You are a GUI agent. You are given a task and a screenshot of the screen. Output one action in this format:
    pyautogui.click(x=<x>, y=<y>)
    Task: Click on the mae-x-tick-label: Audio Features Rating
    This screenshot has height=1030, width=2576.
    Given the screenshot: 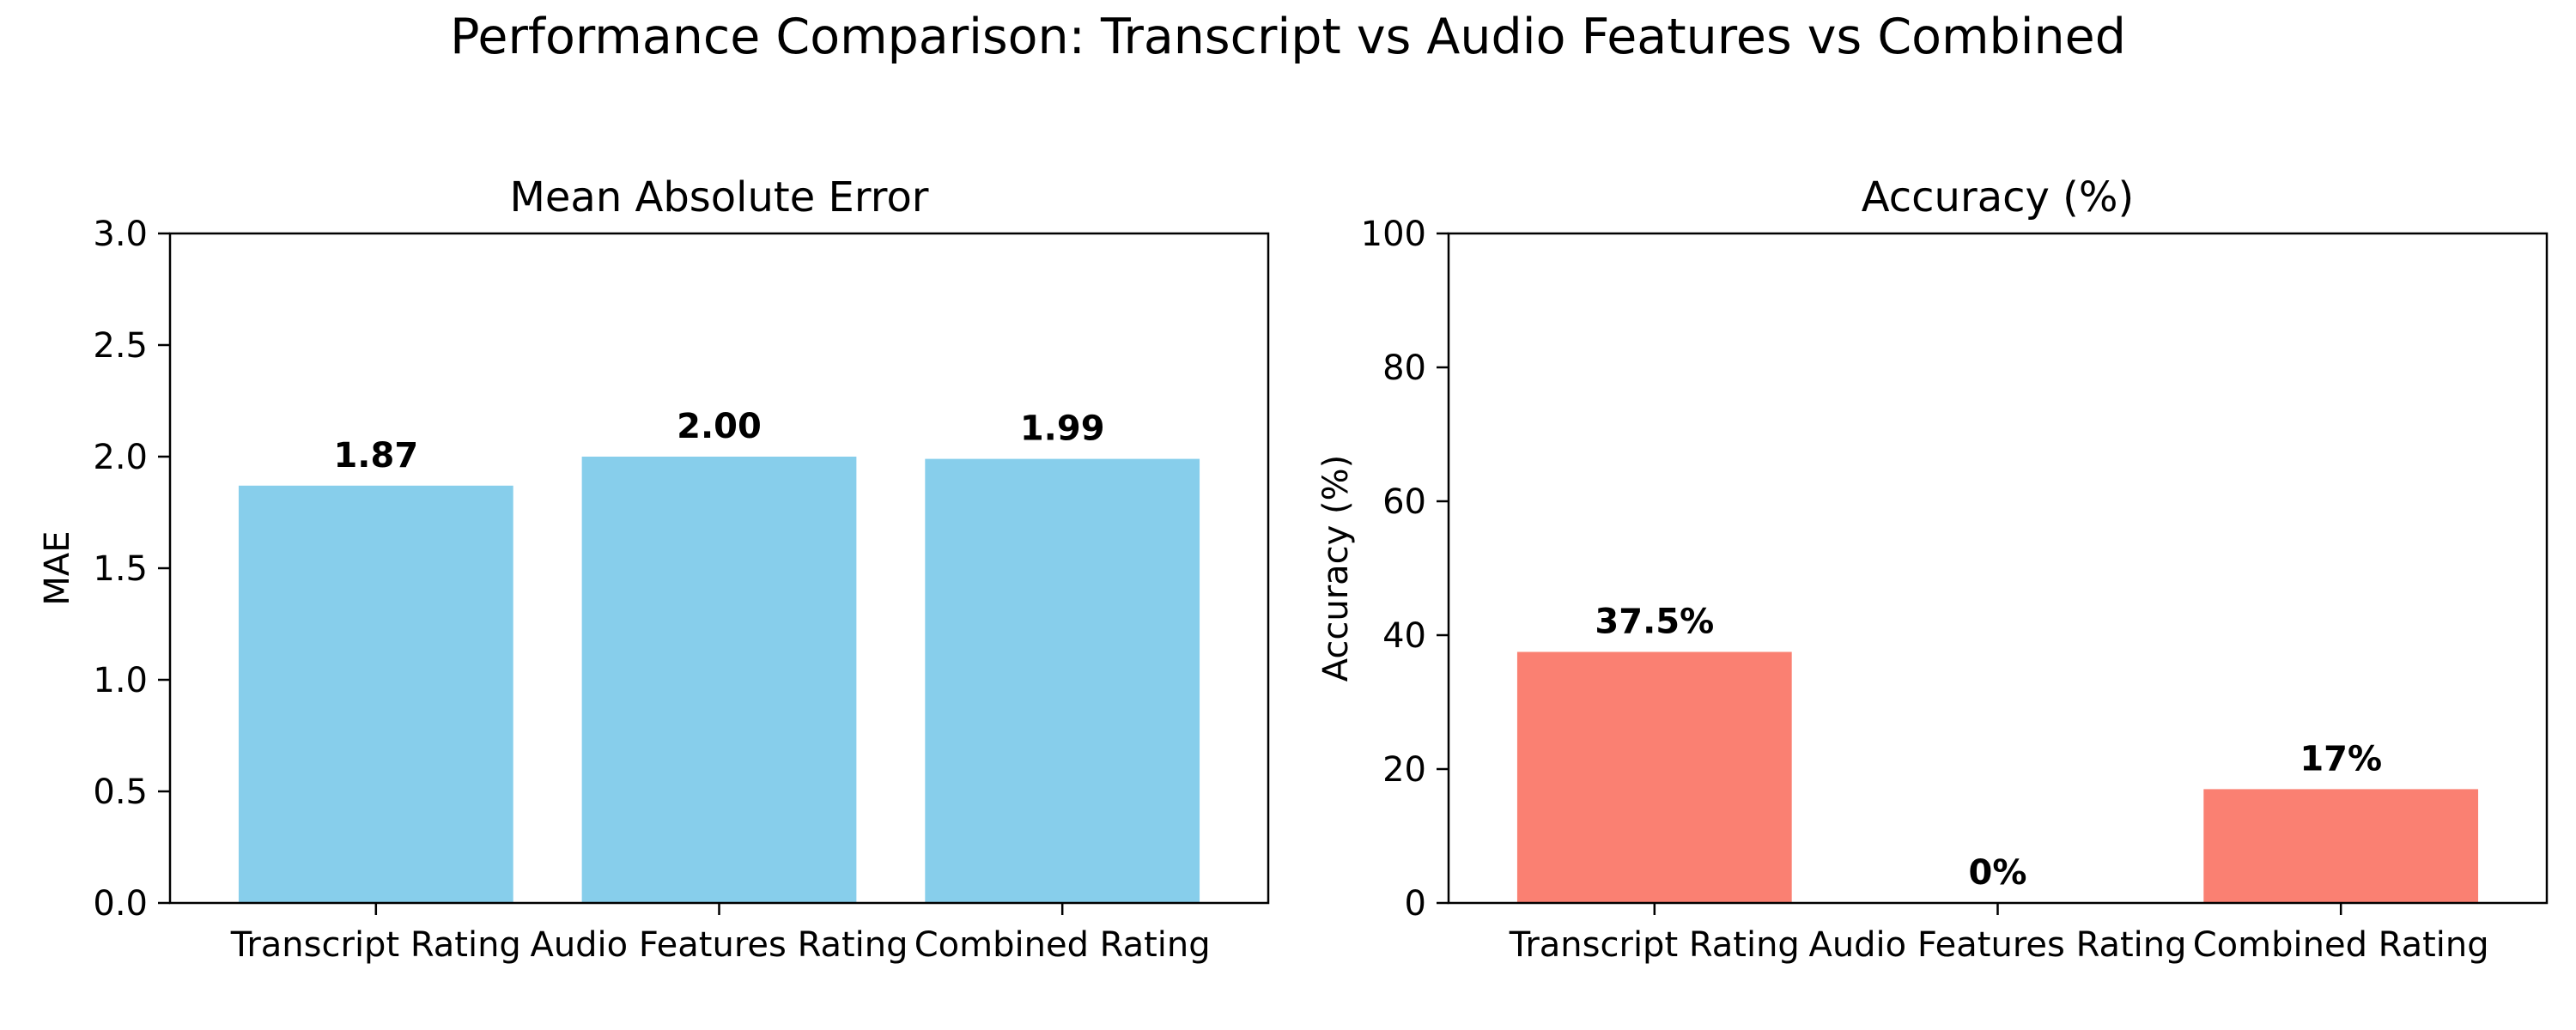 What is the action you would take?
    pyautogui.click(x=719, y=945)
    